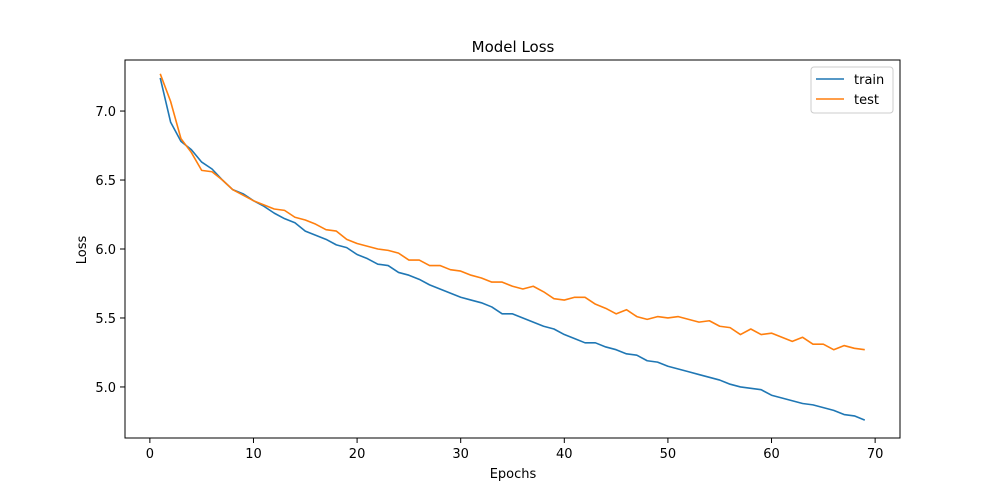 This screenshot has height=500, width=1000. What do you see at coordinates (564, 454) in the screenshot?
I see `x-tick-label: 40` at bounding box center [564, 454].